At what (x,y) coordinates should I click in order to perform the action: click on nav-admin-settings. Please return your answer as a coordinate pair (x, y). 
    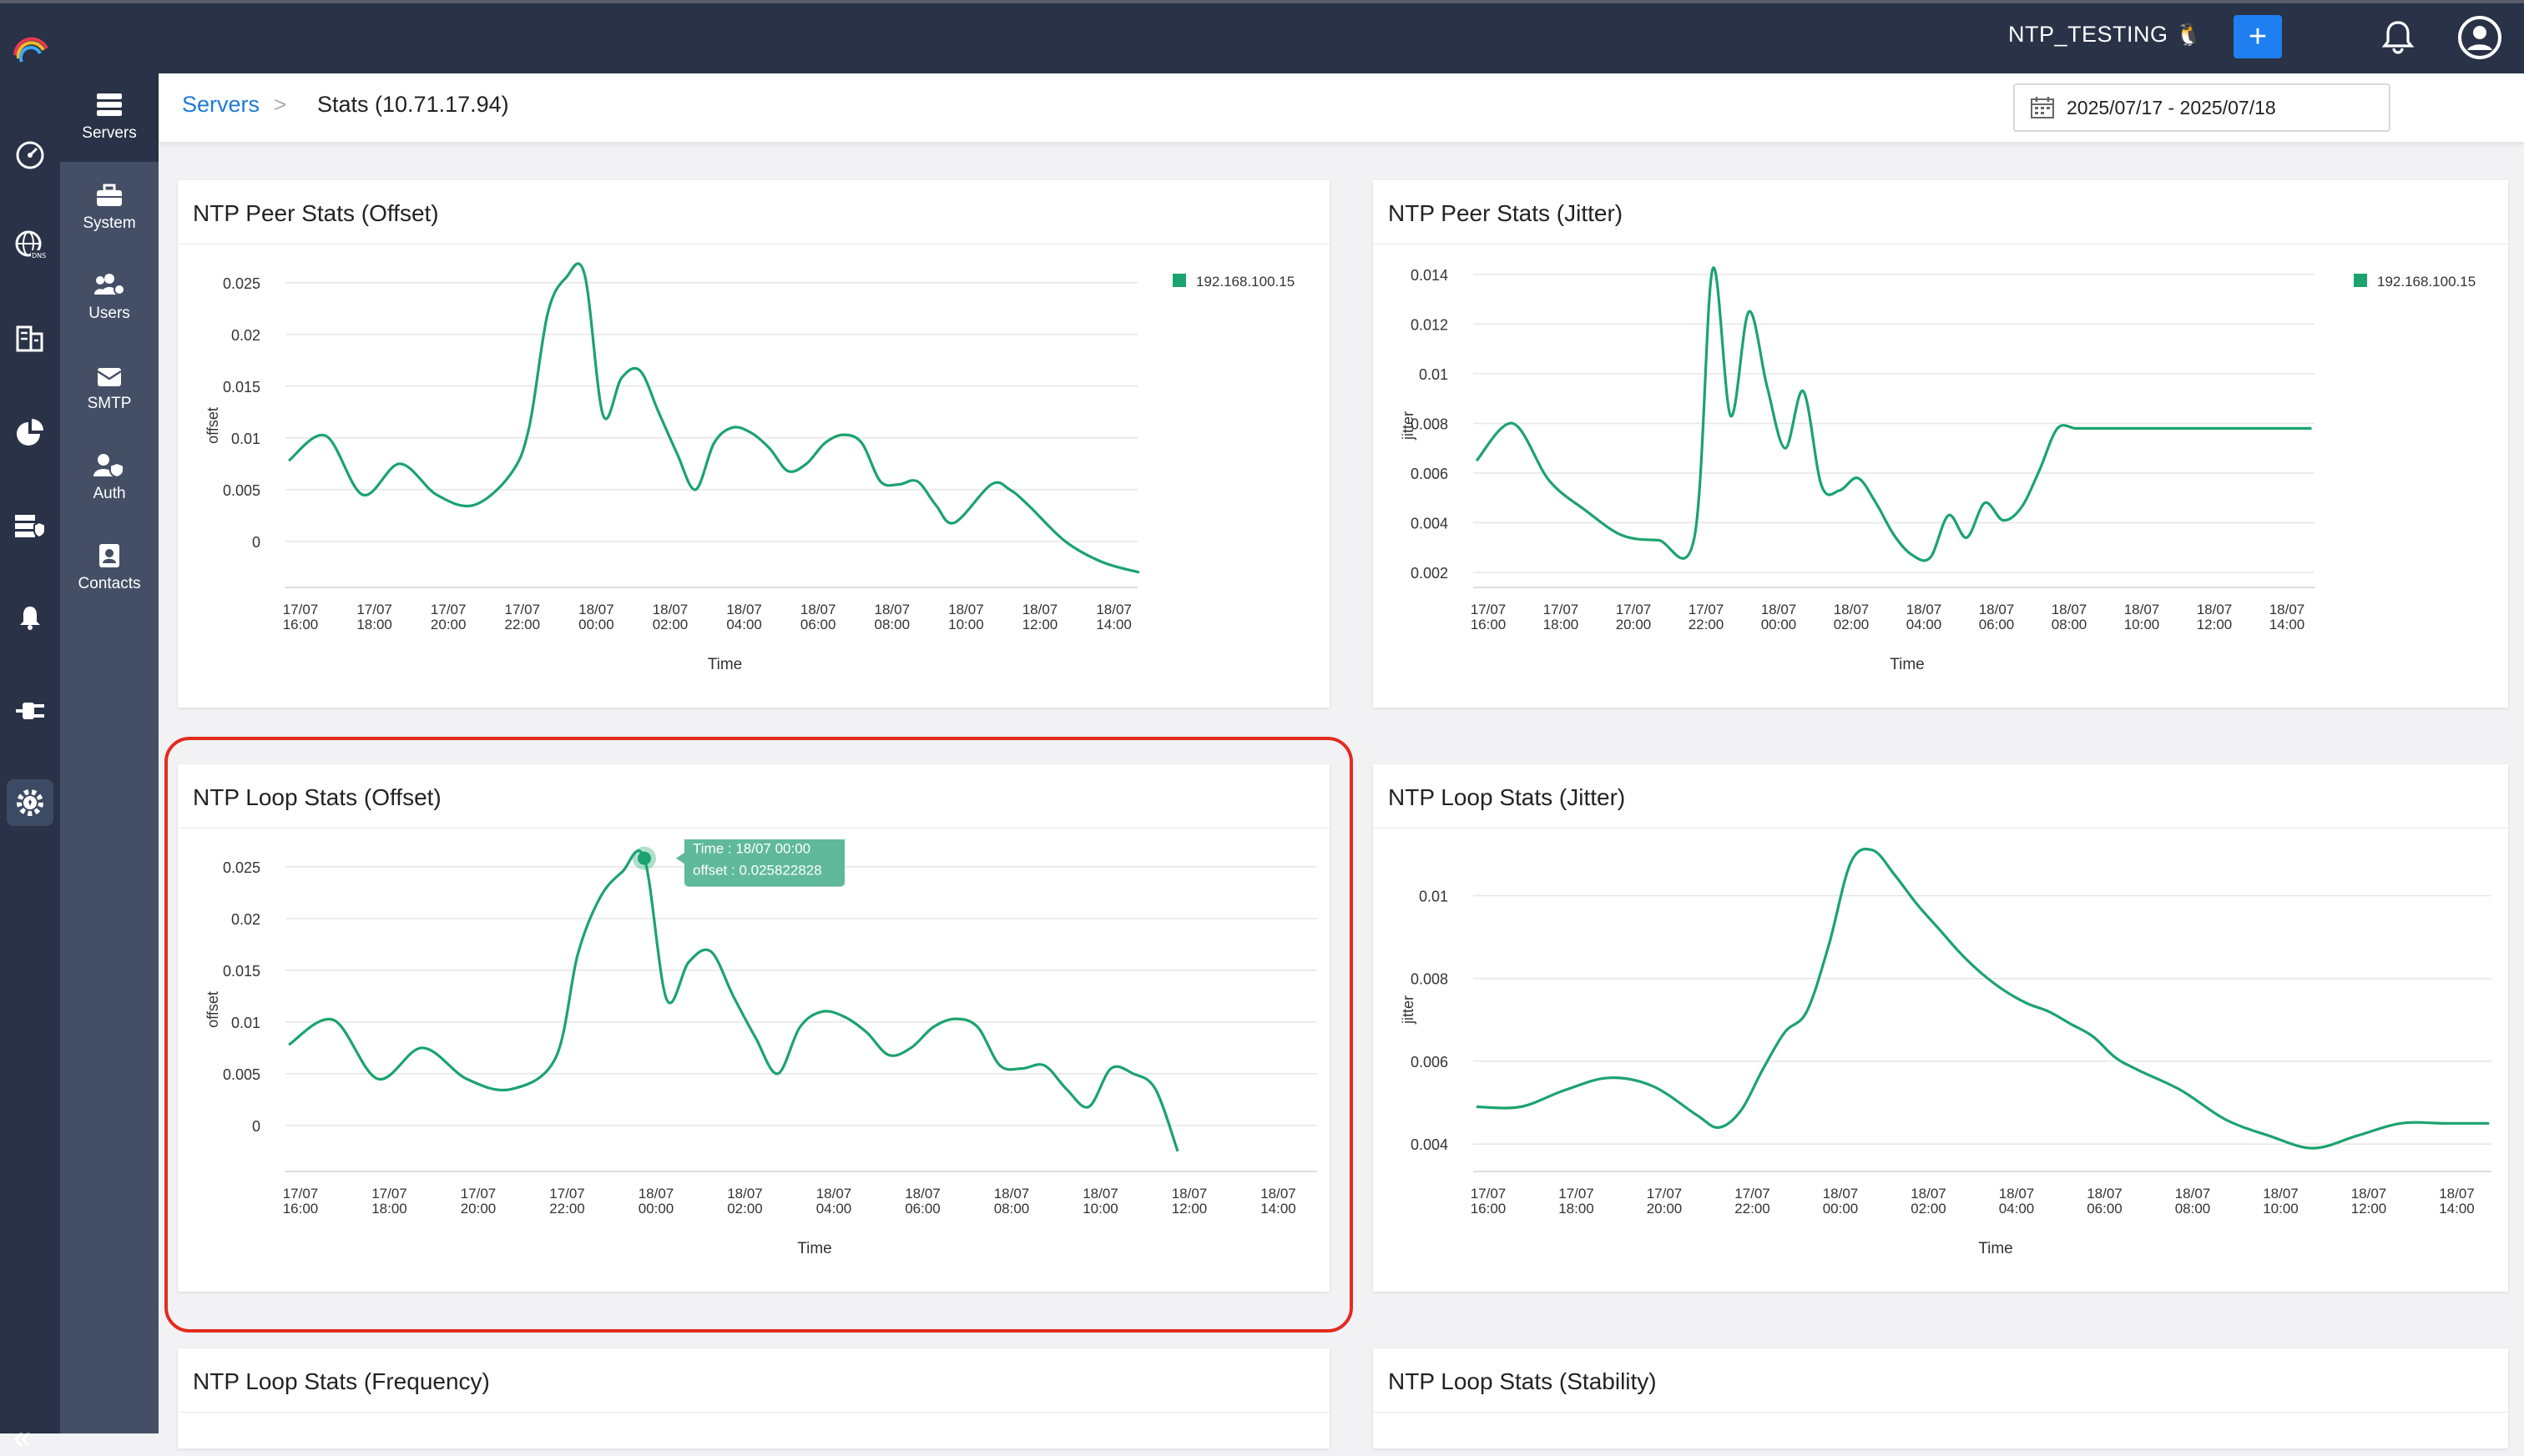
    Looking at the image, I should click on (30, 802).